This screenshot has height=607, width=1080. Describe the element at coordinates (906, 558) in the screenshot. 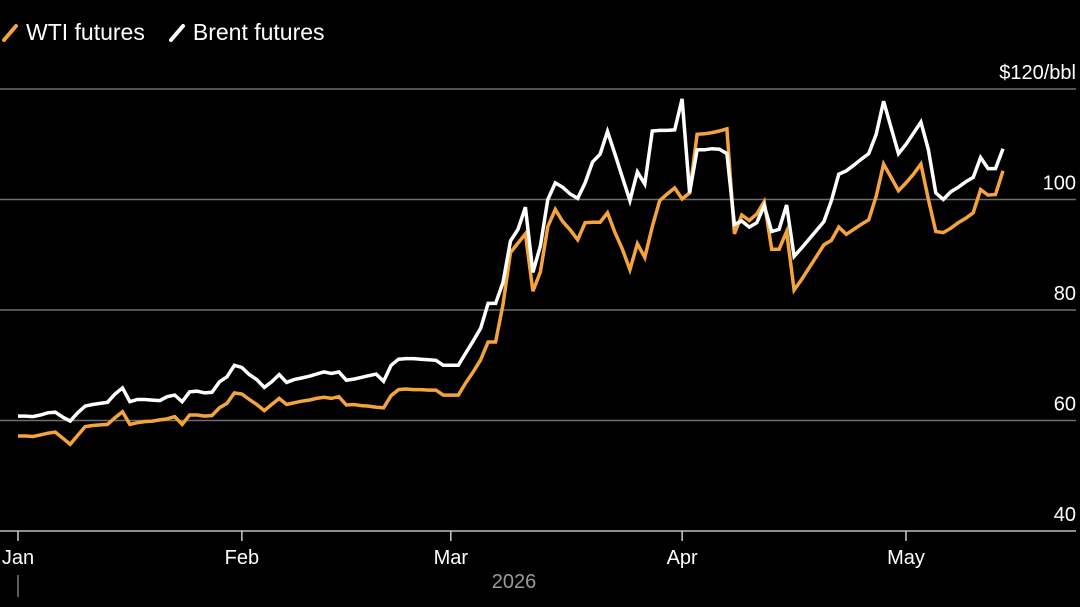

I see `x-tick-label-may: May` at that location.